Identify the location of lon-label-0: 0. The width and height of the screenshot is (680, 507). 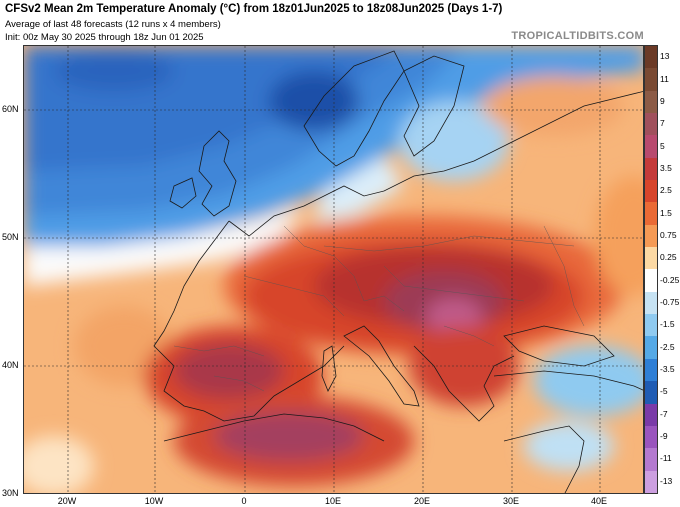
(244, 501).